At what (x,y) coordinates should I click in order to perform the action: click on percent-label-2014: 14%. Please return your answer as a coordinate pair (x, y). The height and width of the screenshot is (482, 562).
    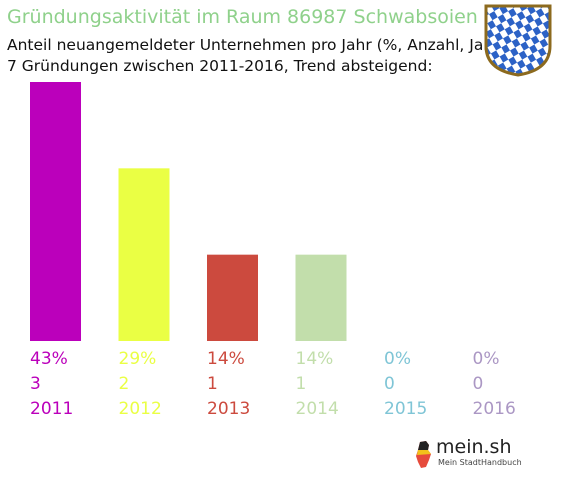
    Looking at the image, I should click on (315, 359).